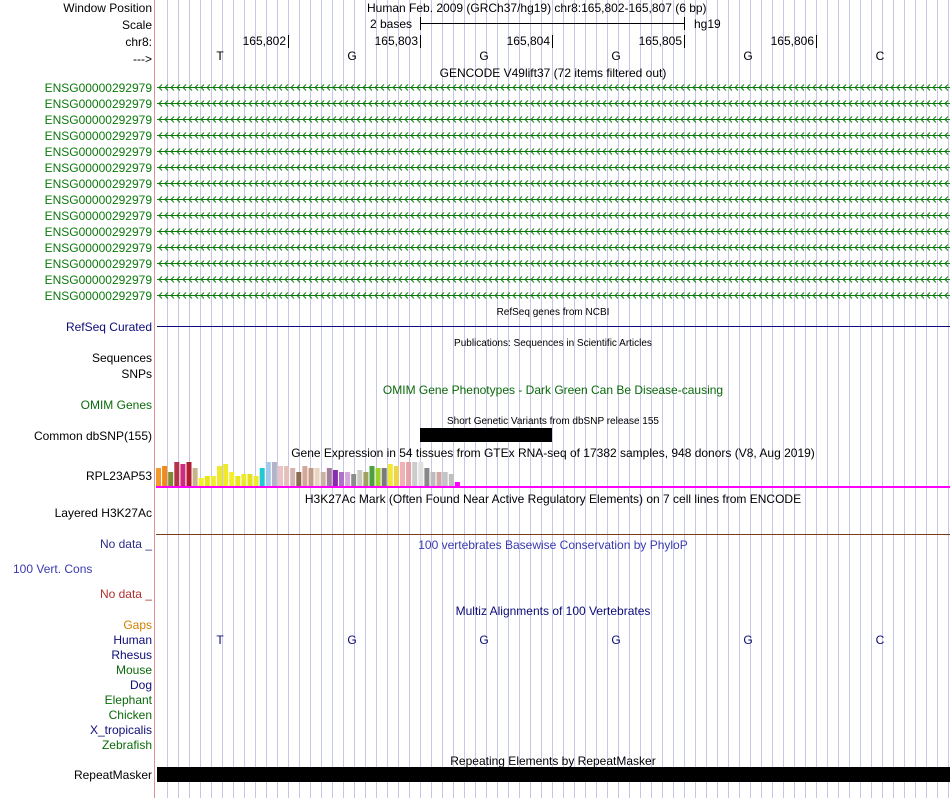  What do you see at coordinates (116, 405) in the screenshot?
I see `omim-label: OMIM Genes` at bounding box center [116, 405].